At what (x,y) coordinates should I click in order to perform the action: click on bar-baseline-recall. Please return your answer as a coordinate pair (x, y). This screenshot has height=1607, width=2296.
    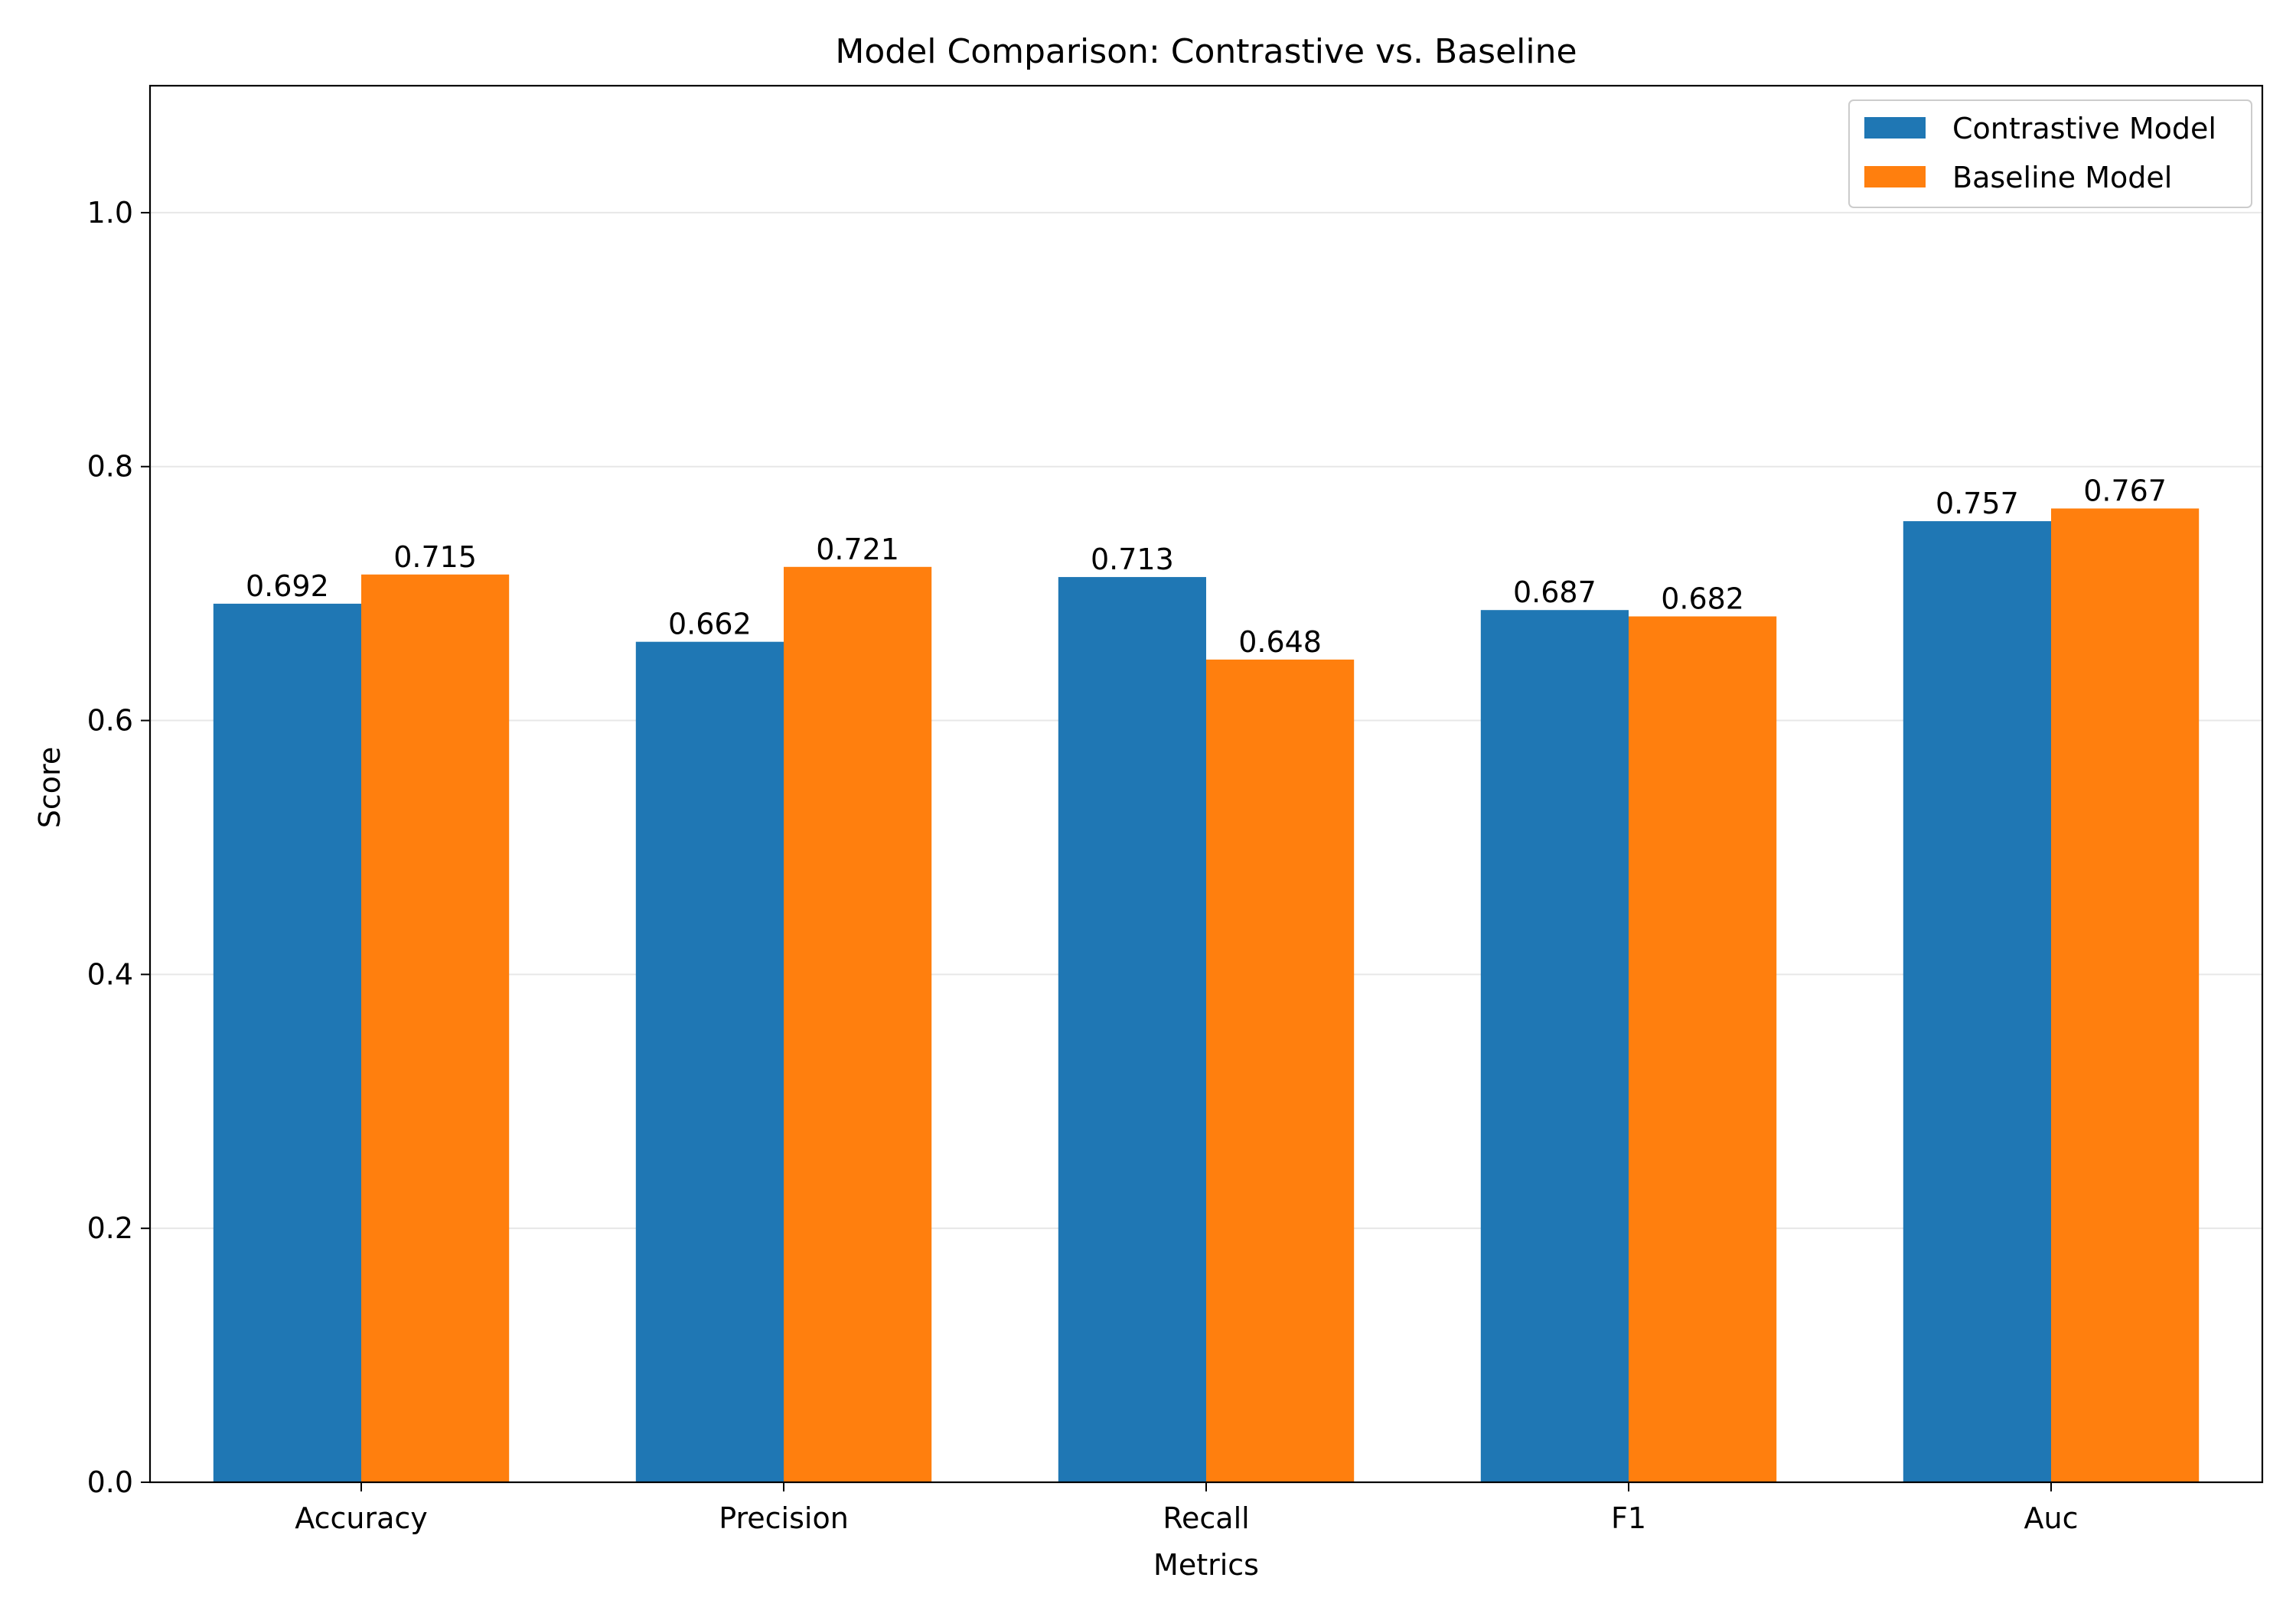
    Looking at the image, I should click on (1280, 1070).